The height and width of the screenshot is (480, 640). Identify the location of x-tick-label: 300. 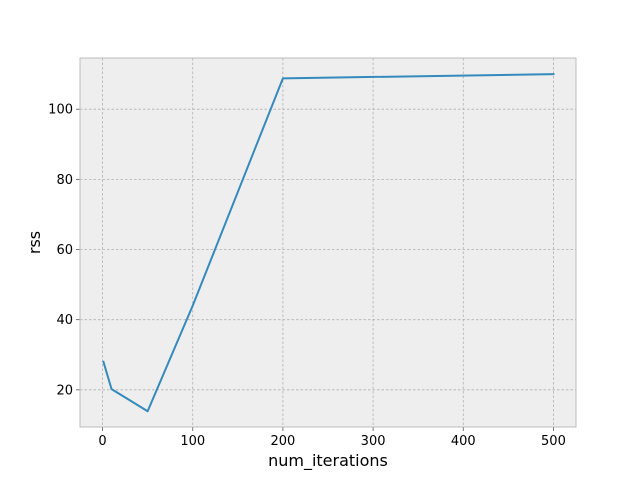
(373, 441).